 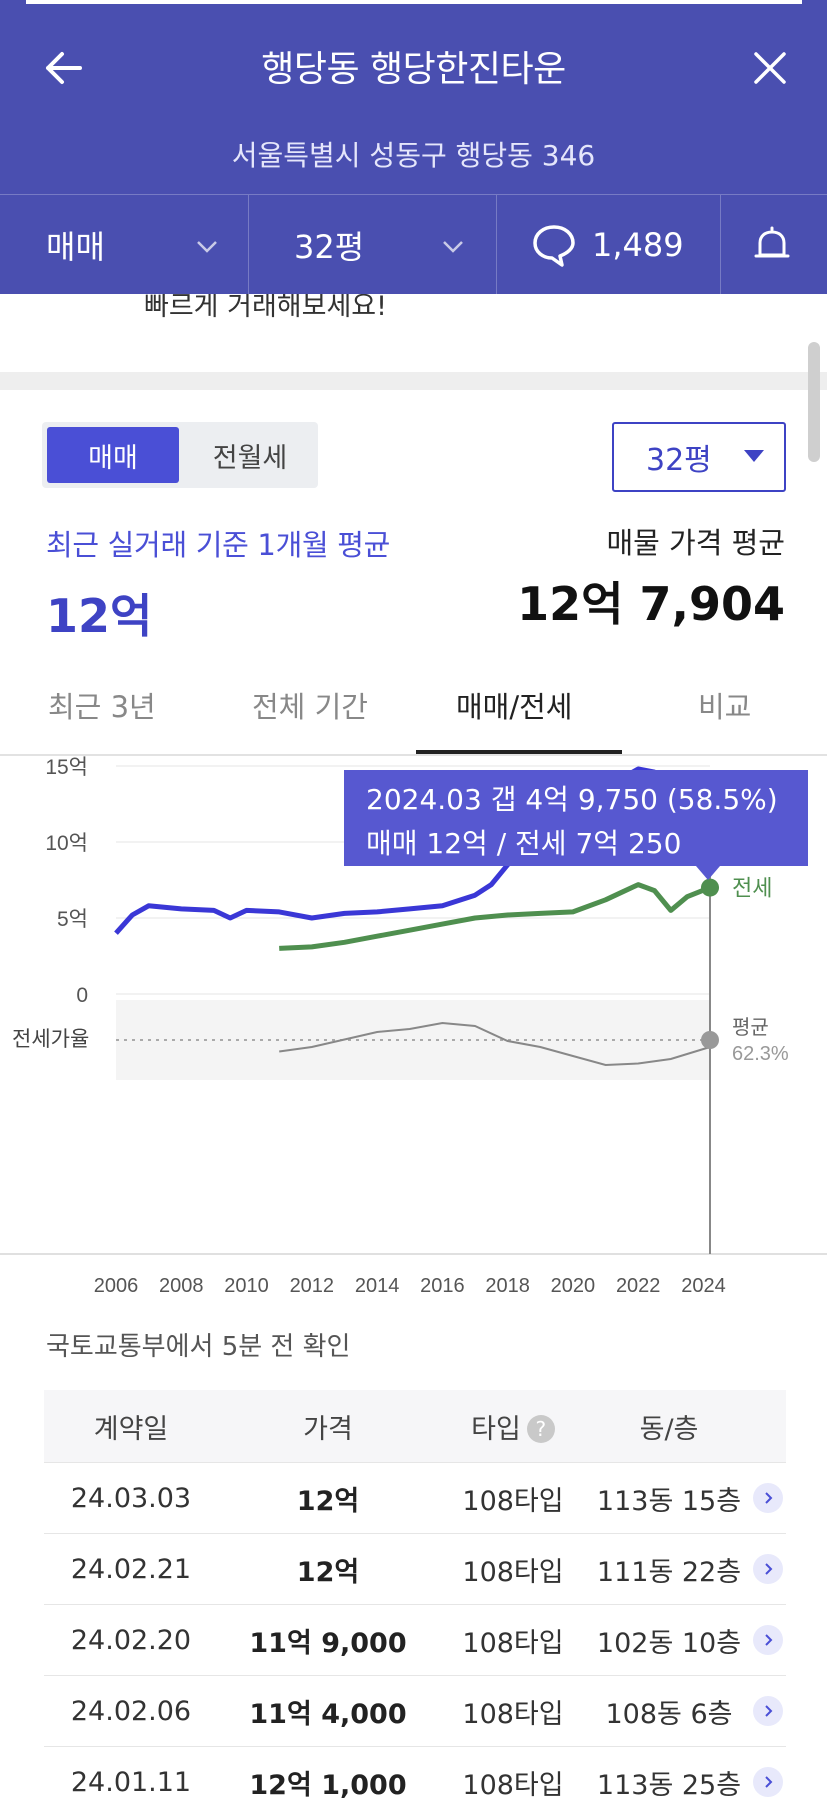 I want to click on size-label: 32평, so click(x=329, y=247).